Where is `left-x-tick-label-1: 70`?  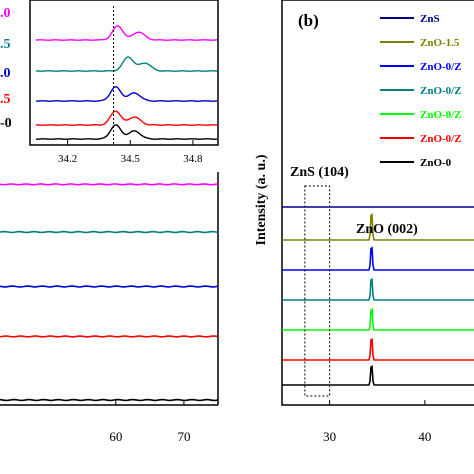 left-x-tick-label-1: 70 is located at coordinates (183, 436).